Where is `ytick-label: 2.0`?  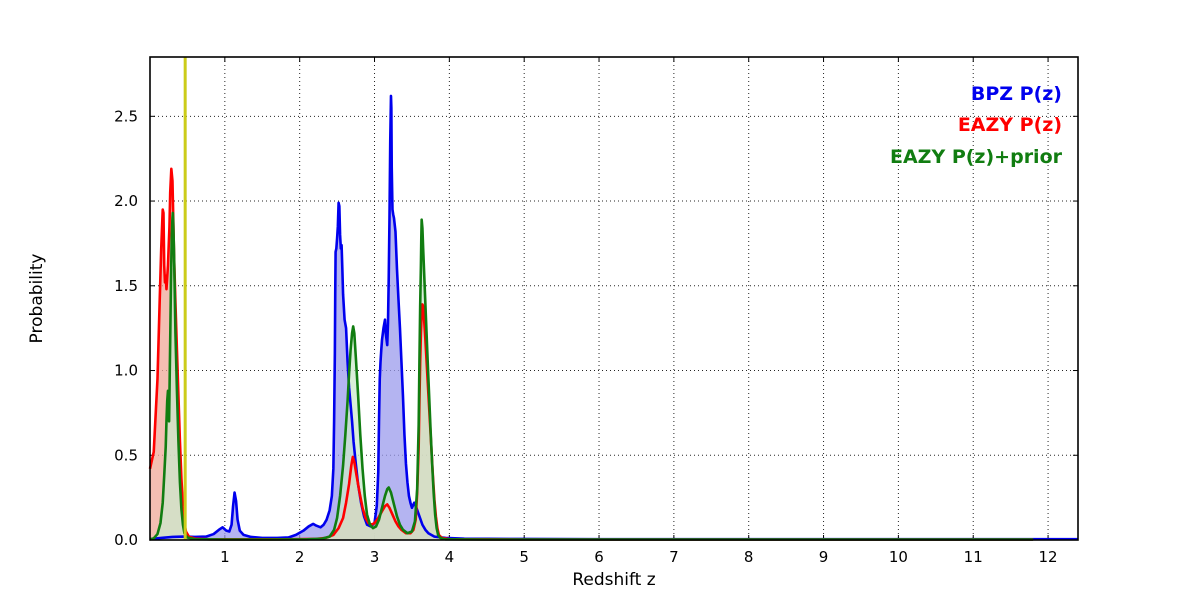 ytick-label: 2.0 is located at coordinates (126, 201).